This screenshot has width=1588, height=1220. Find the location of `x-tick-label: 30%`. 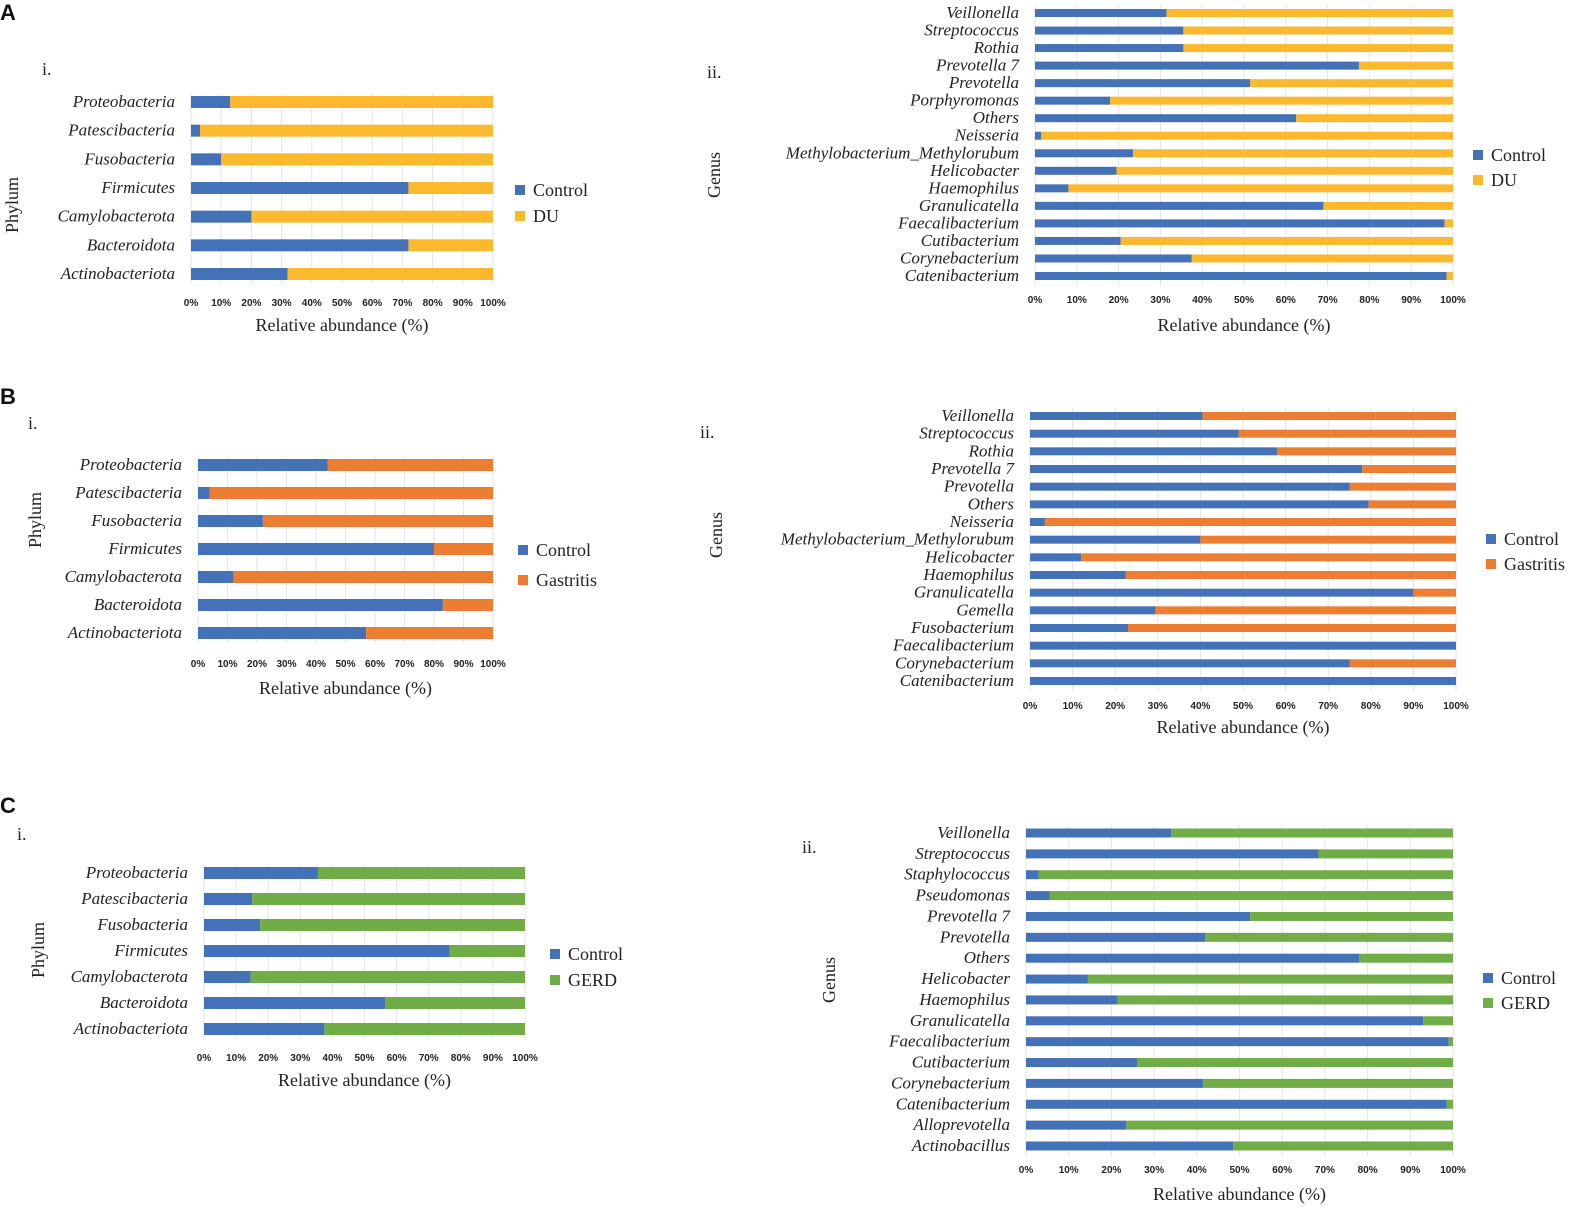

x-tick-label: 30% is located at coordinates (282, 303).